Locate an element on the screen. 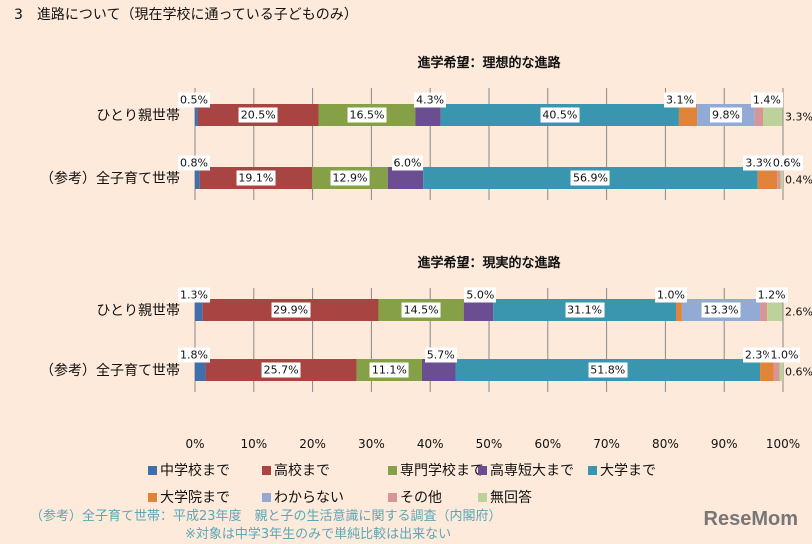 This screenshot has width=812, height=544. legend-label: 大学院まで is located at coordinates (195, 498).